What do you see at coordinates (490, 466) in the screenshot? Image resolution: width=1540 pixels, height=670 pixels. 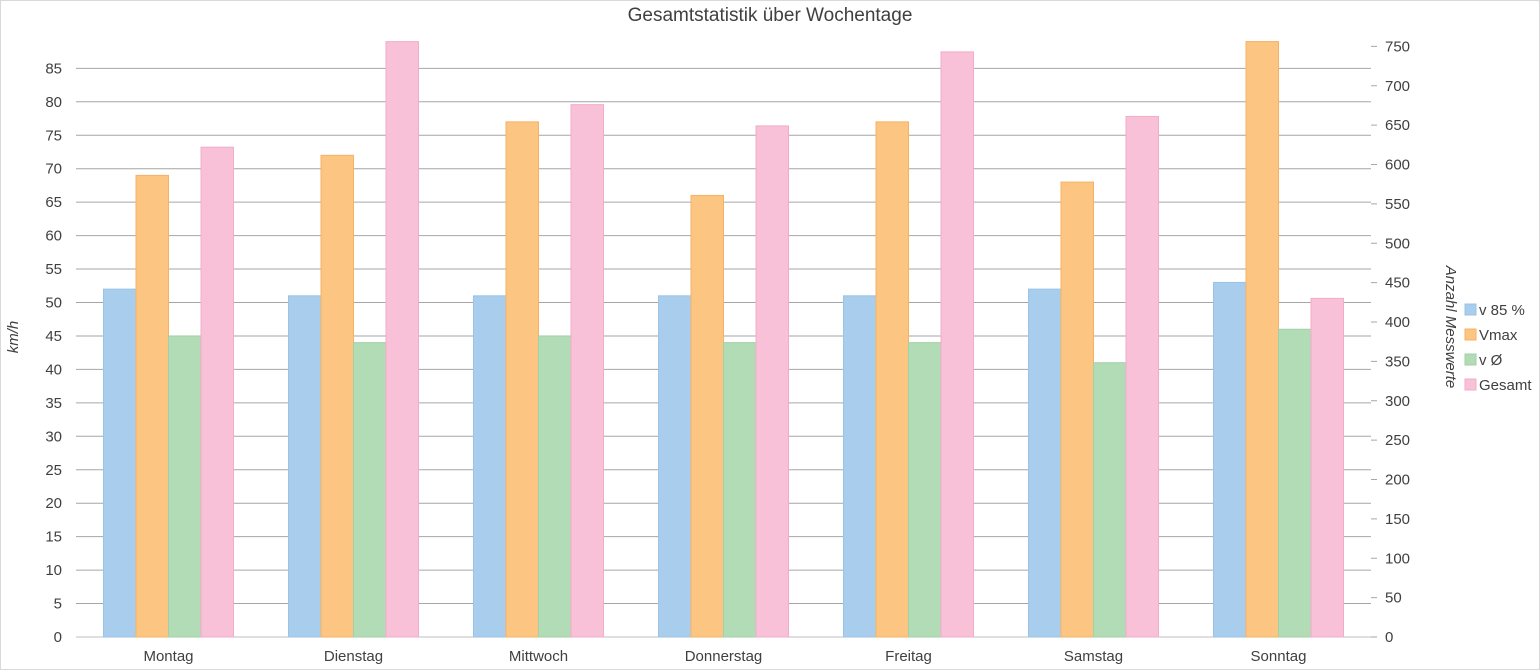 I see `bar-v-85-mittwoch` at bounding box center [490, 466].